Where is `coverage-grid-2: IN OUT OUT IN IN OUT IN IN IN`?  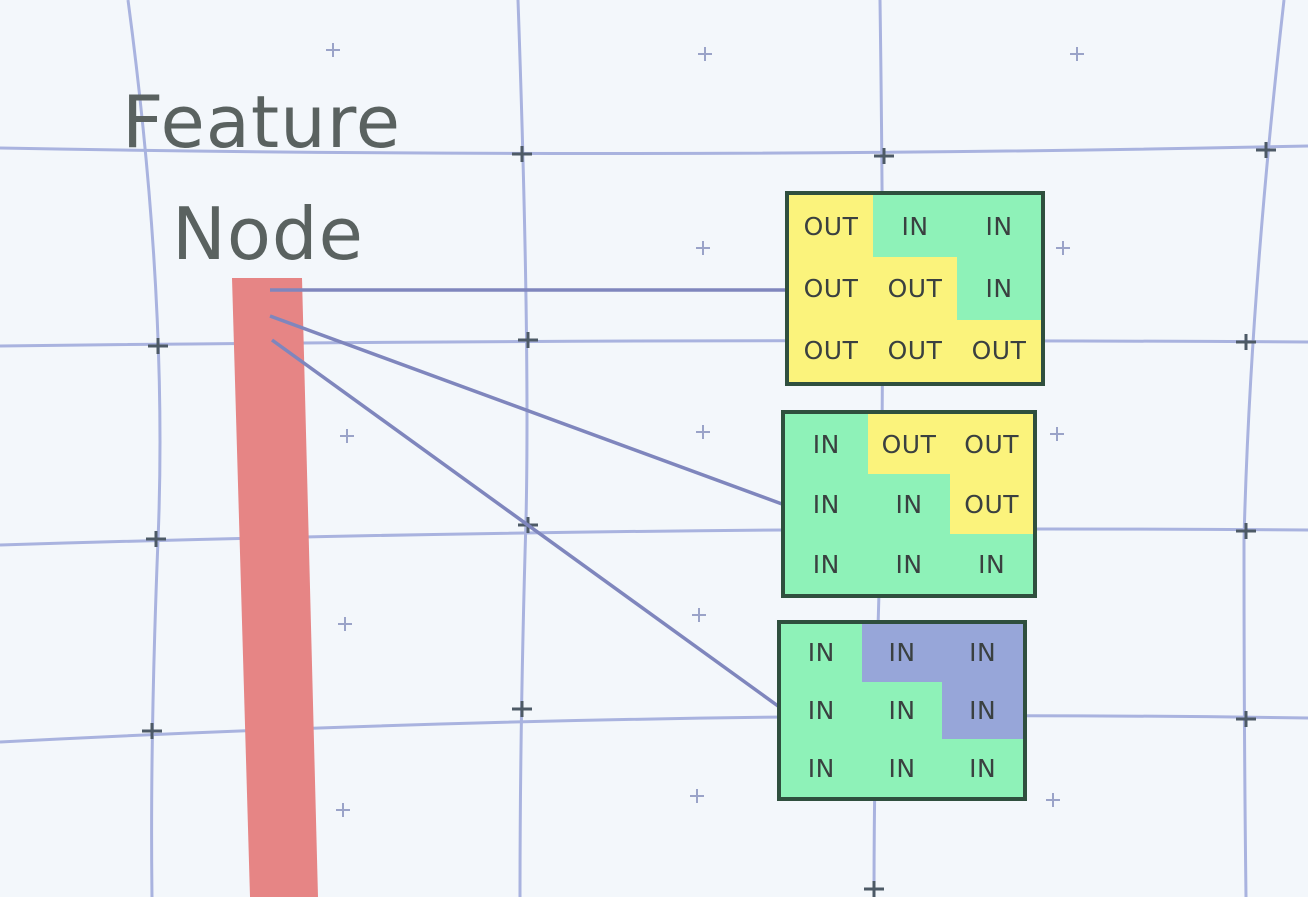
coverage-grid-2: IN OUT OUT IN IN OUT IN IN IN is located at coordinates (909, 504).